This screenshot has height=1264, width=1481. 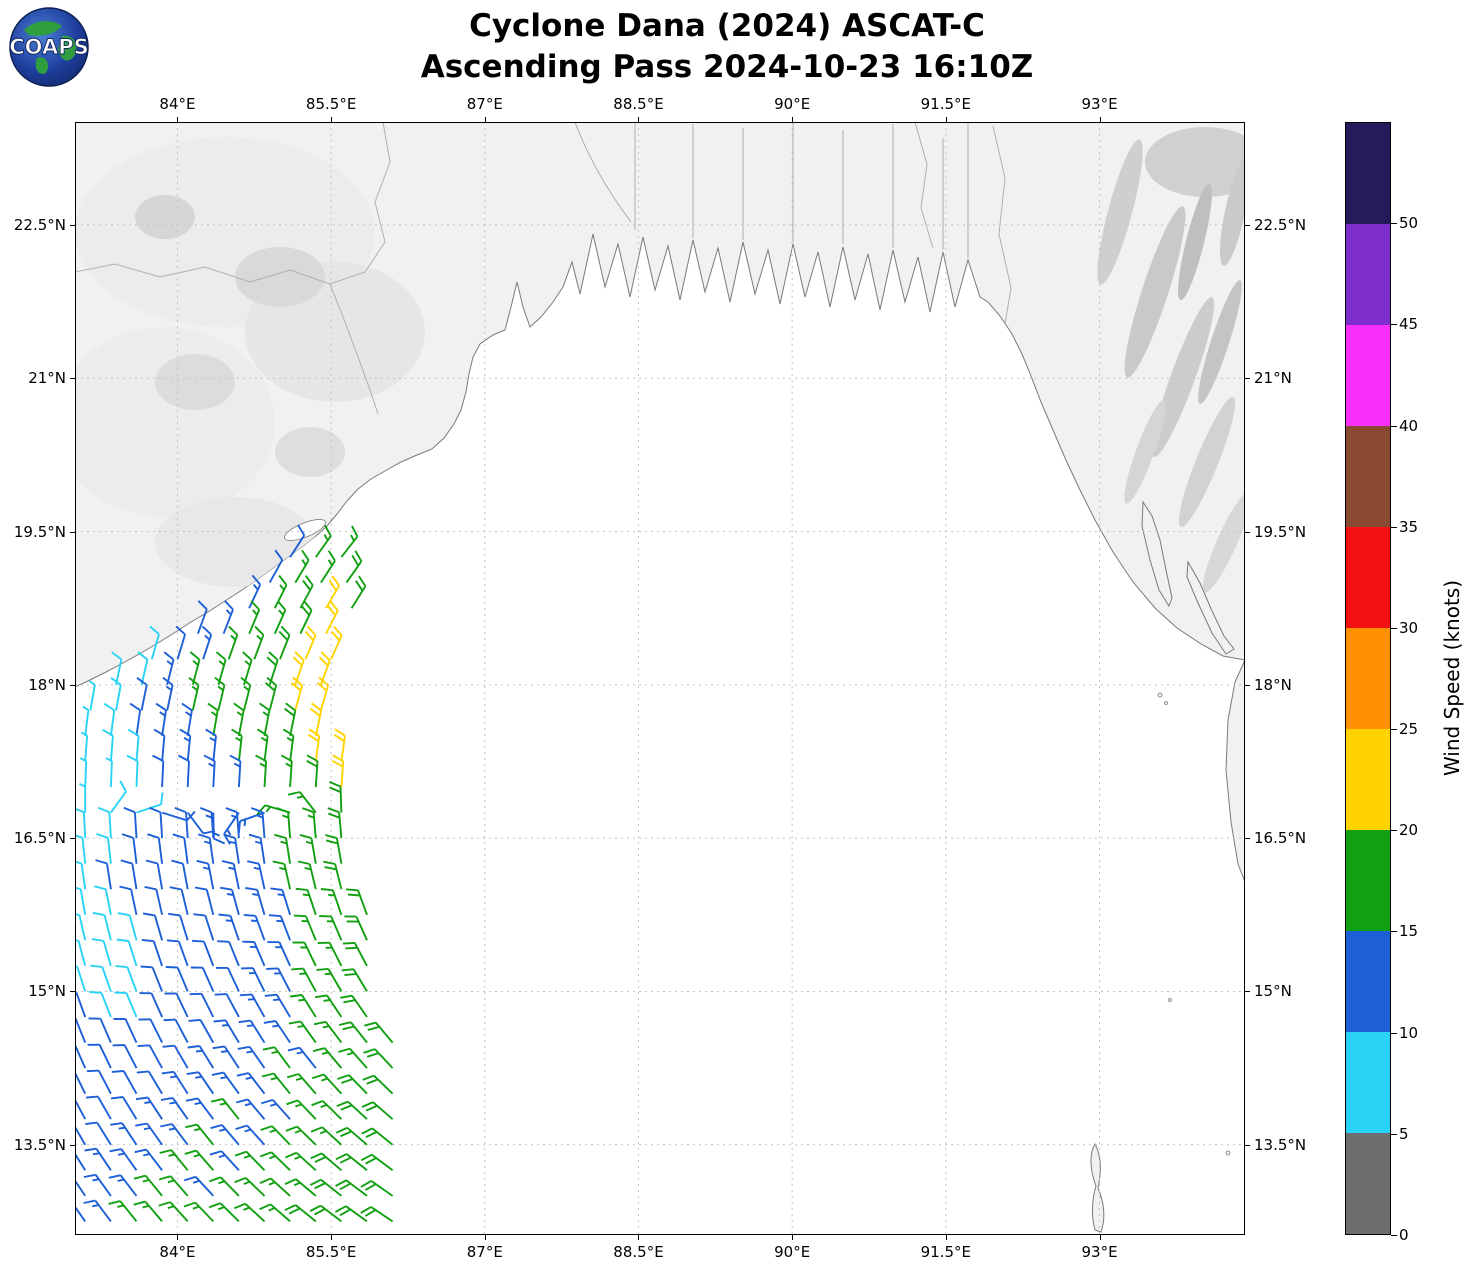 I want to click on lon-tick-label-bottom: 88.5°E, so click(x=638, y=1252).